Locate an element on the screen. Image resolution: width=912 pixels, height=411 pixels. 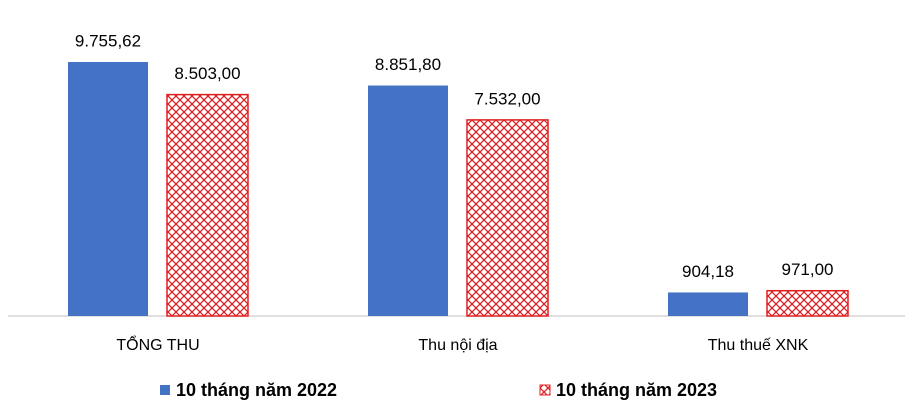
data-label: 8.503,00 is located at coordinates (207, 73).